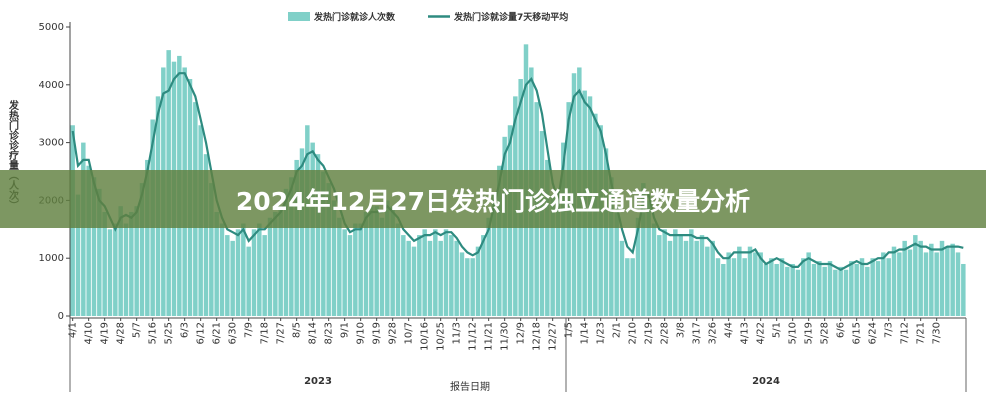 This screenshot has height=404, width=986. Describe the element at coordinates (297, 330) in the screenshot. I see `x-tick-label: 8/5` at that location.